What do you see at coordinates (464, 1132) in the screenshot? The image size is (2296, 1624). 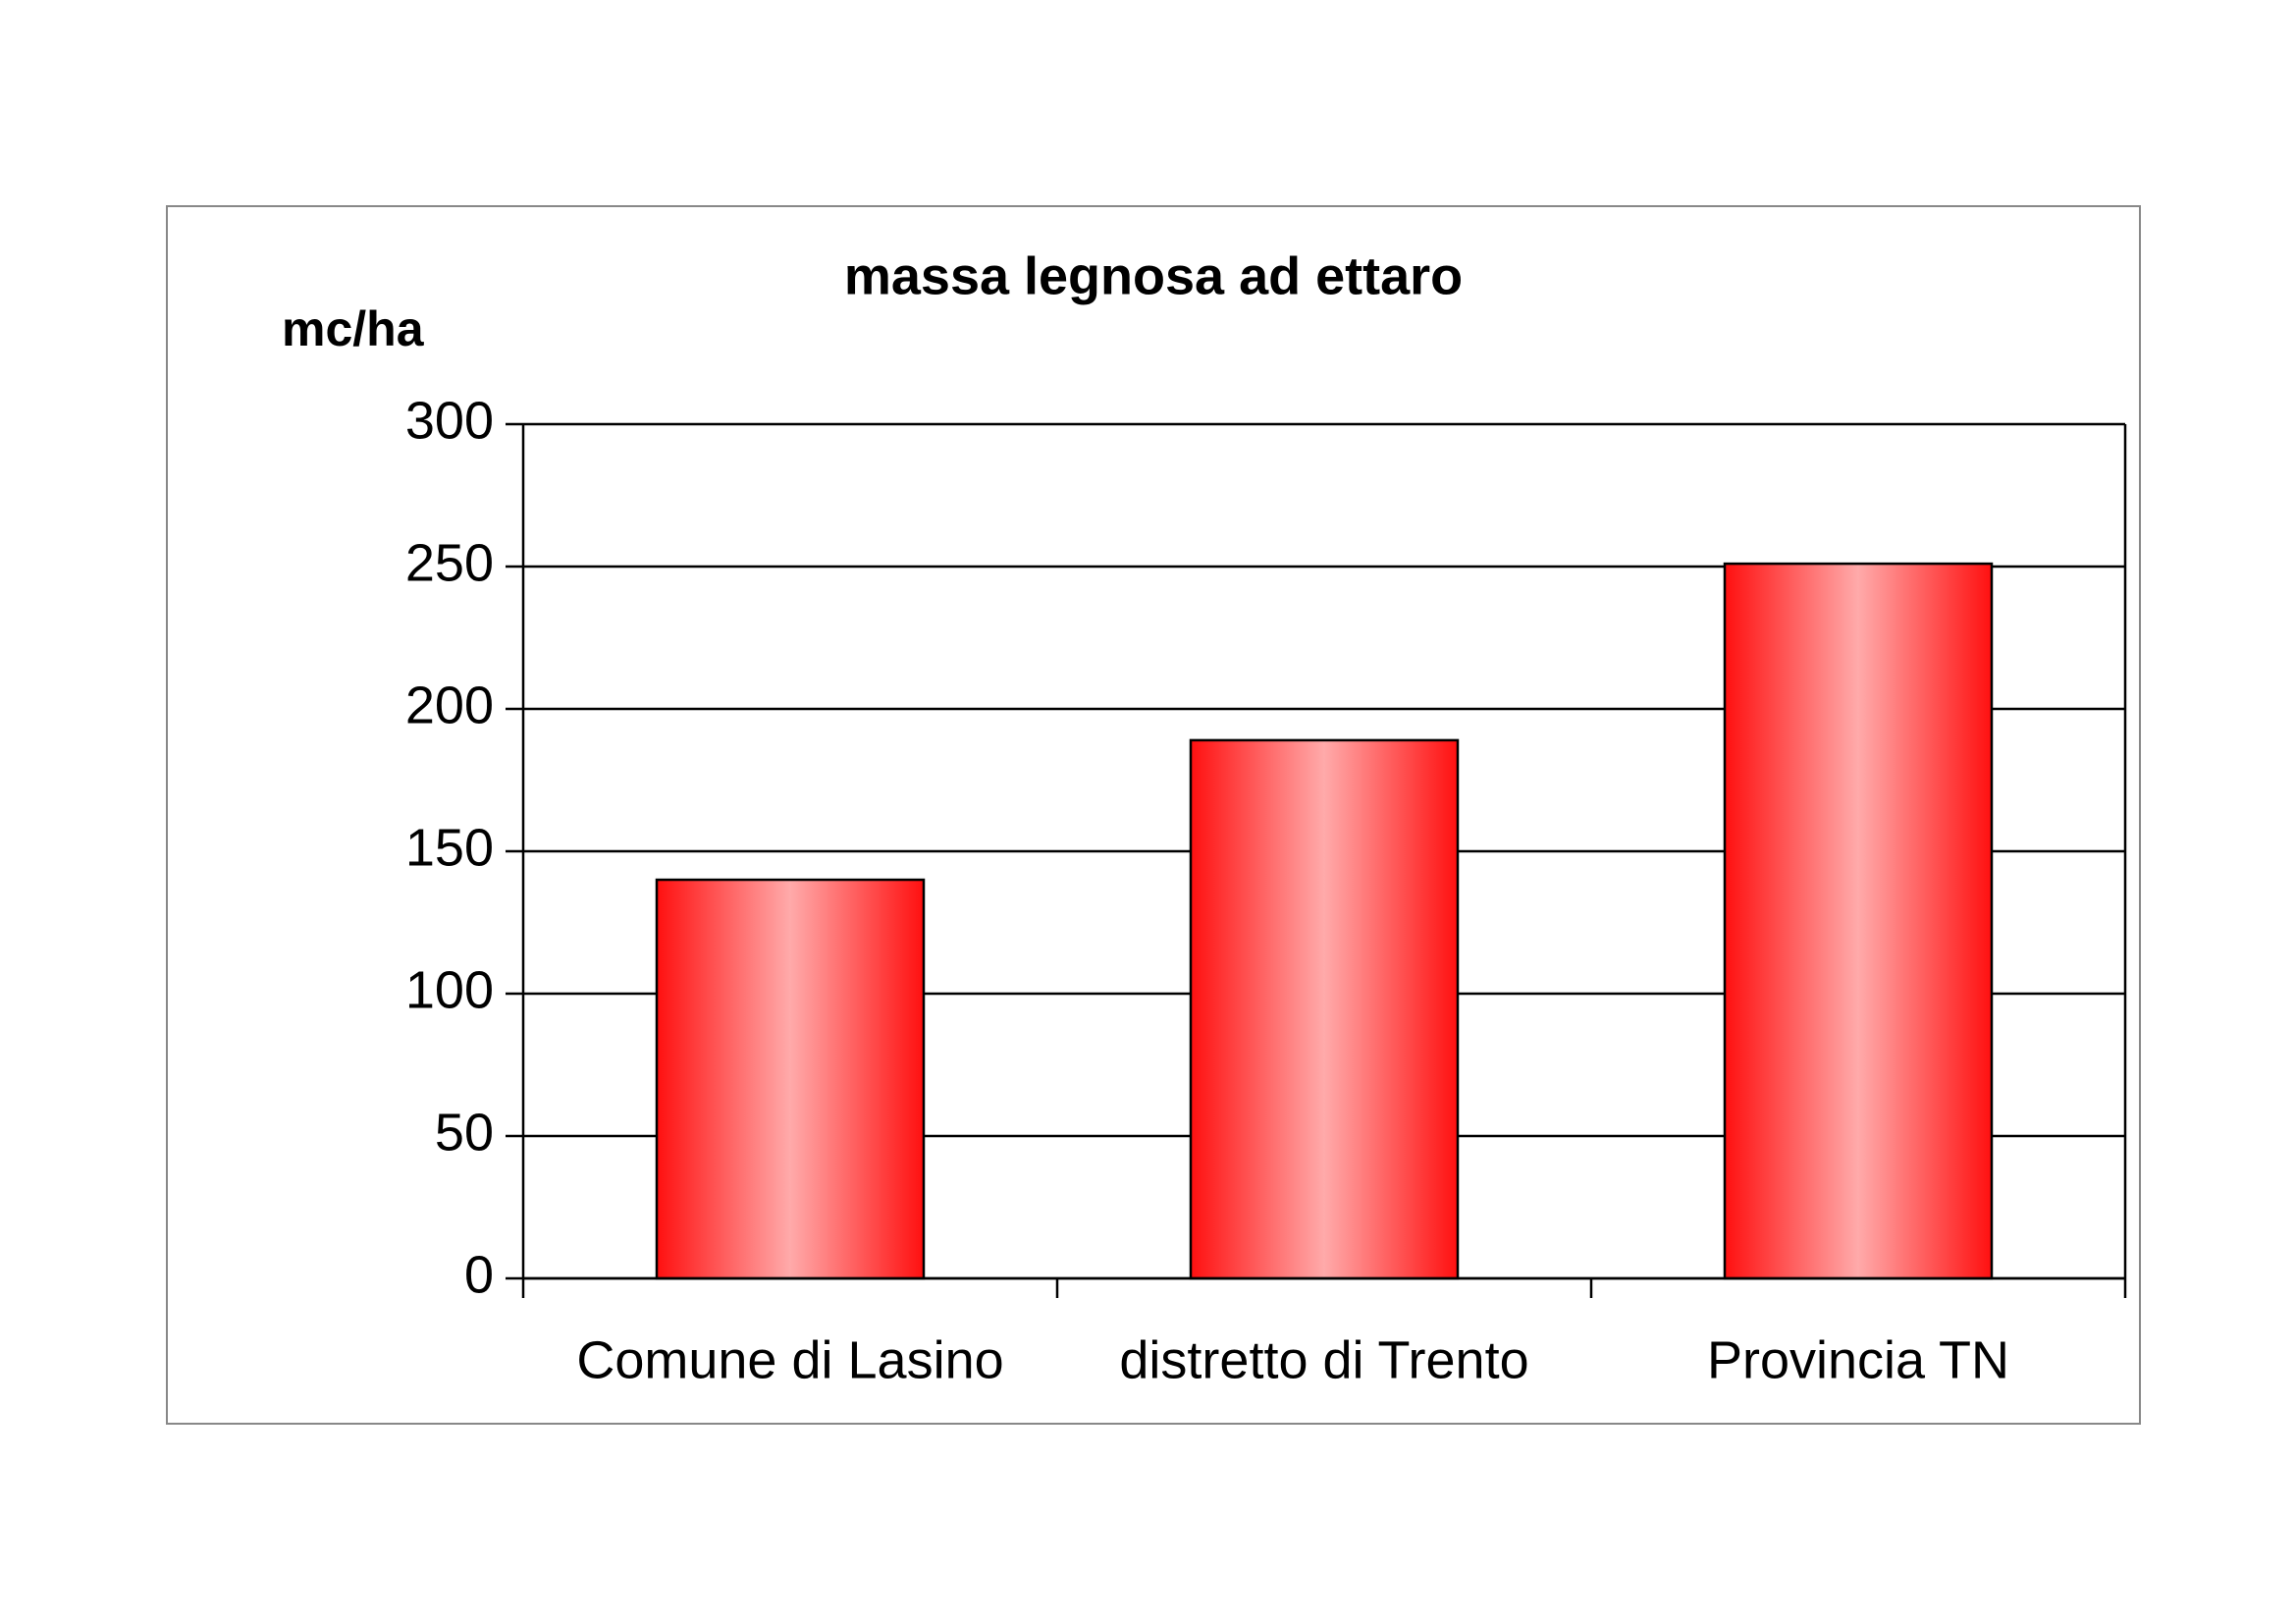 I see `y-tick-label: 50` at bounding box center [464, 1132].